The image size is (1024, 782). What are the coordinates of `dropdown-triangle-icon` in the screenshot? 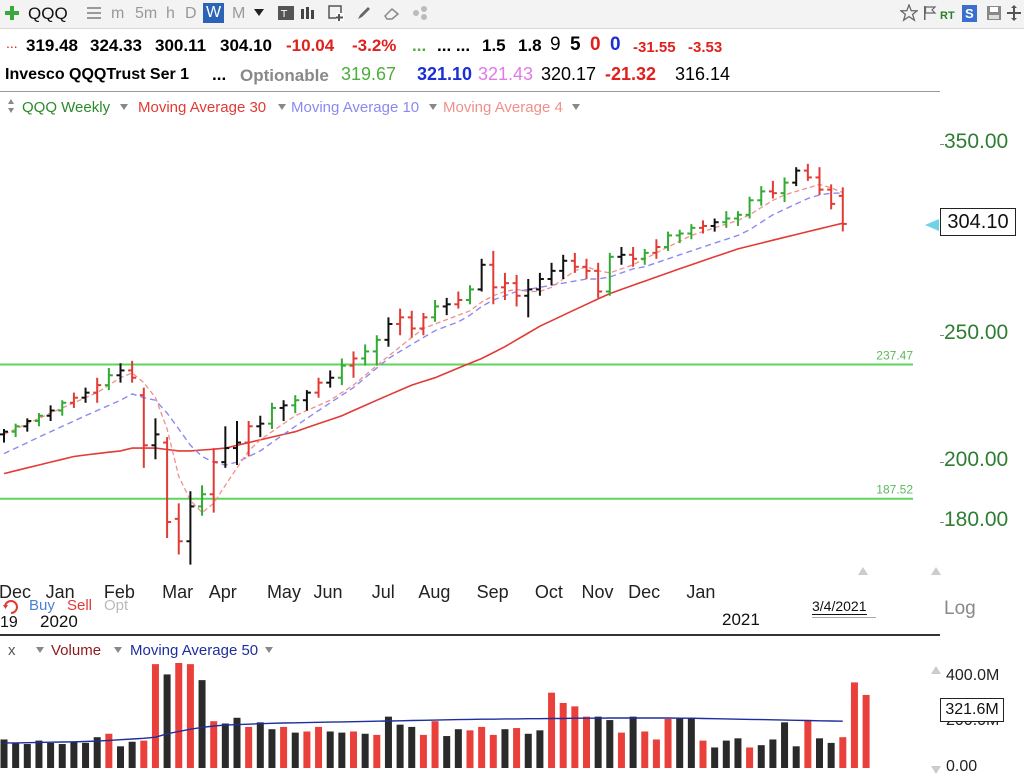 It's located at (259, 13).